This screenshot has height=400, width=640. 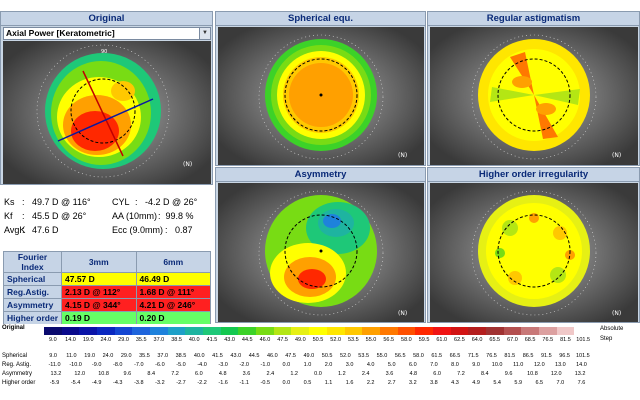 What do you see at coordinates (364, 356) in the screenshot?
I see `scale-row-value: 53.5` at bounding box center [364, 356].